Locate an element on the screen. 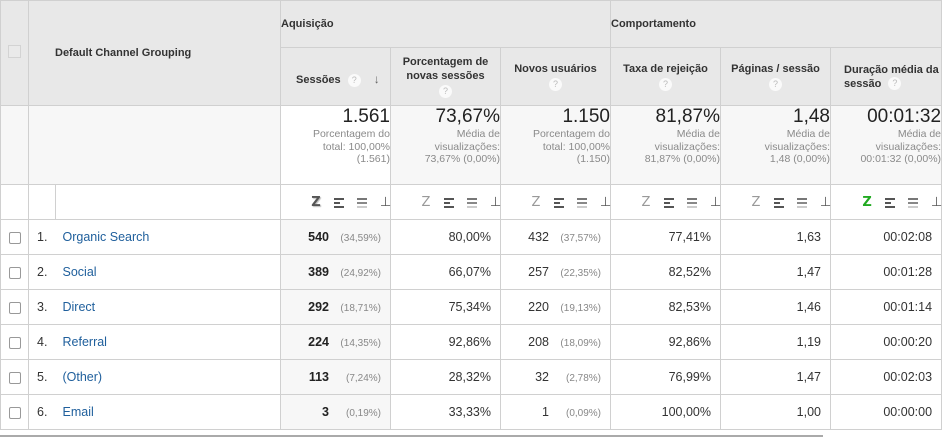 Image resolution: width=944 pixels, height=437 pixels. column-header-avg-session-duration: Duração média da sessão ? is located at coordinates (886, 76).